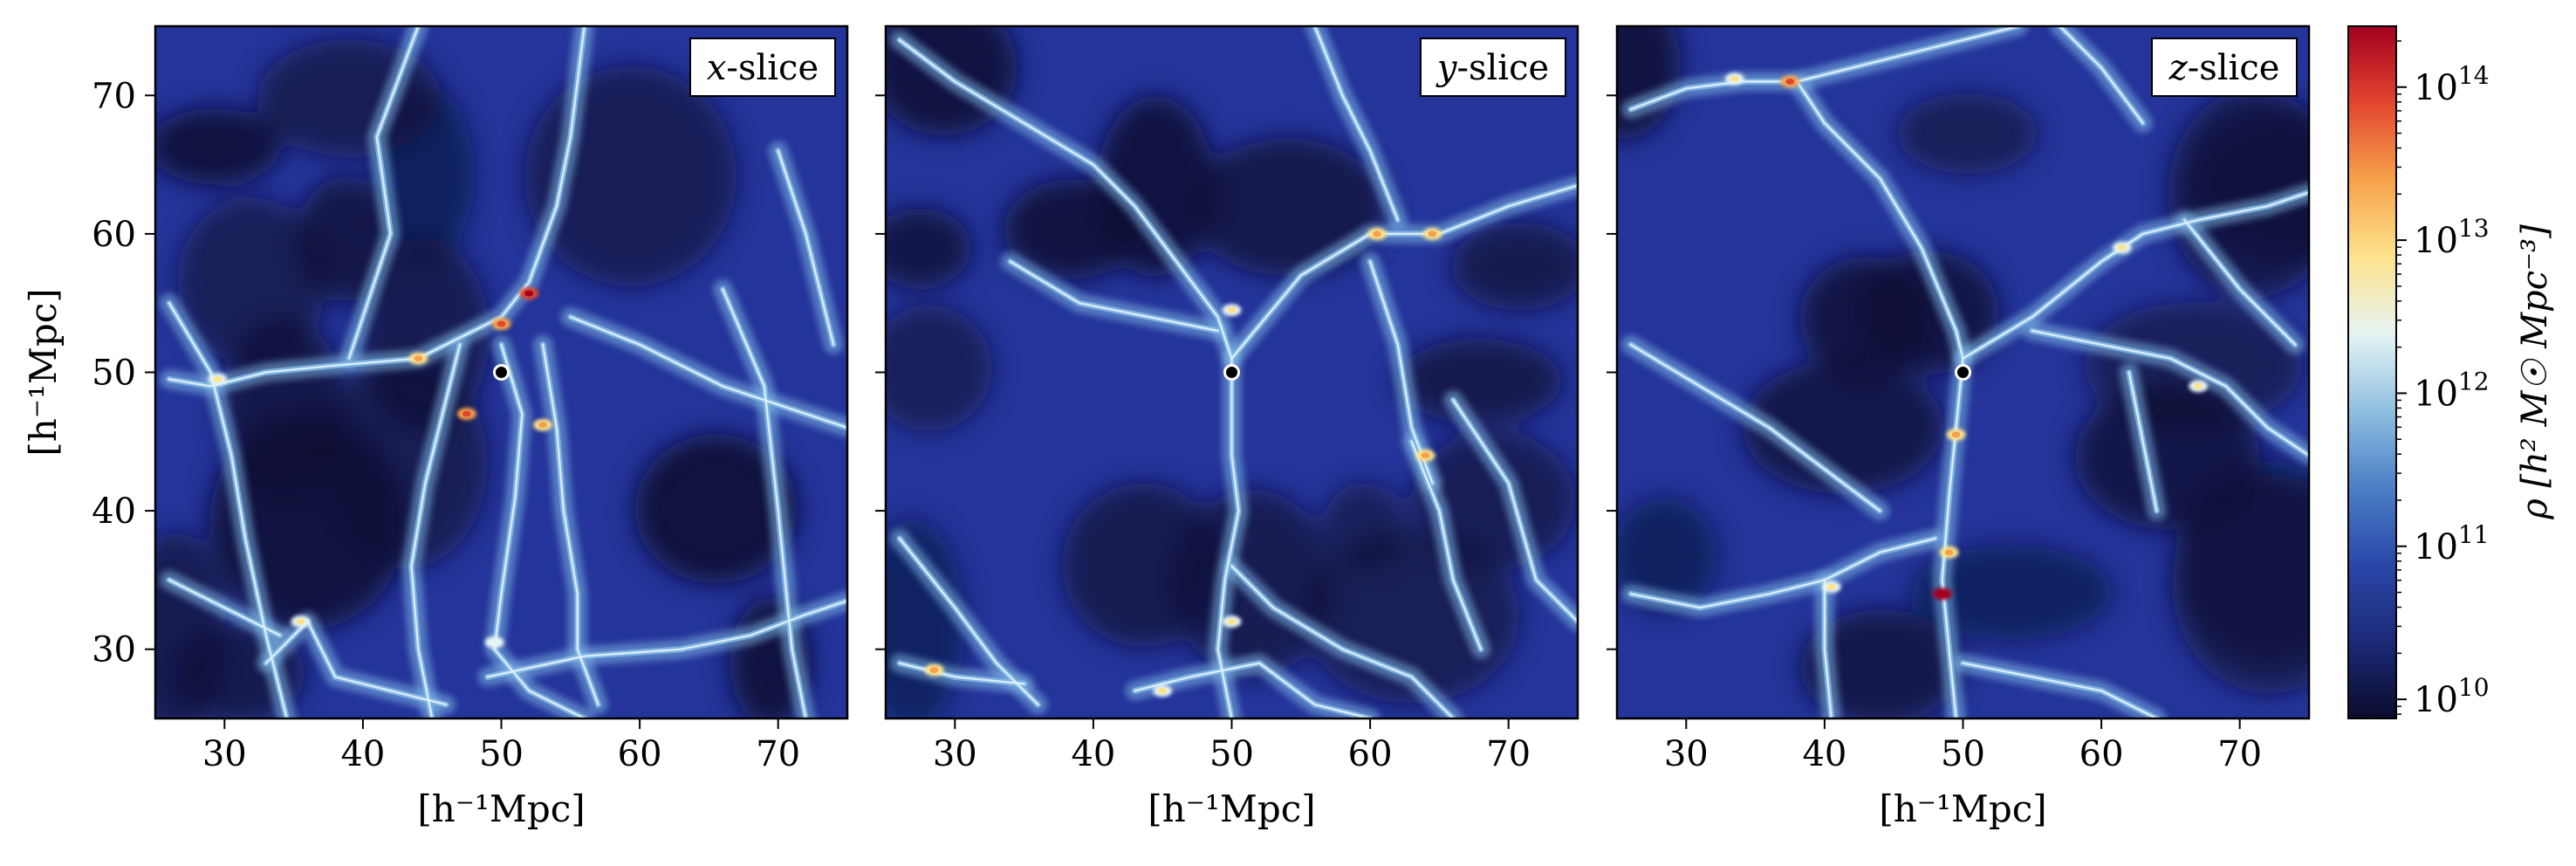 This screenshot has height=866, width=2576. I want to click on colorbar-tick-exp: 14, so click(2474, 75).